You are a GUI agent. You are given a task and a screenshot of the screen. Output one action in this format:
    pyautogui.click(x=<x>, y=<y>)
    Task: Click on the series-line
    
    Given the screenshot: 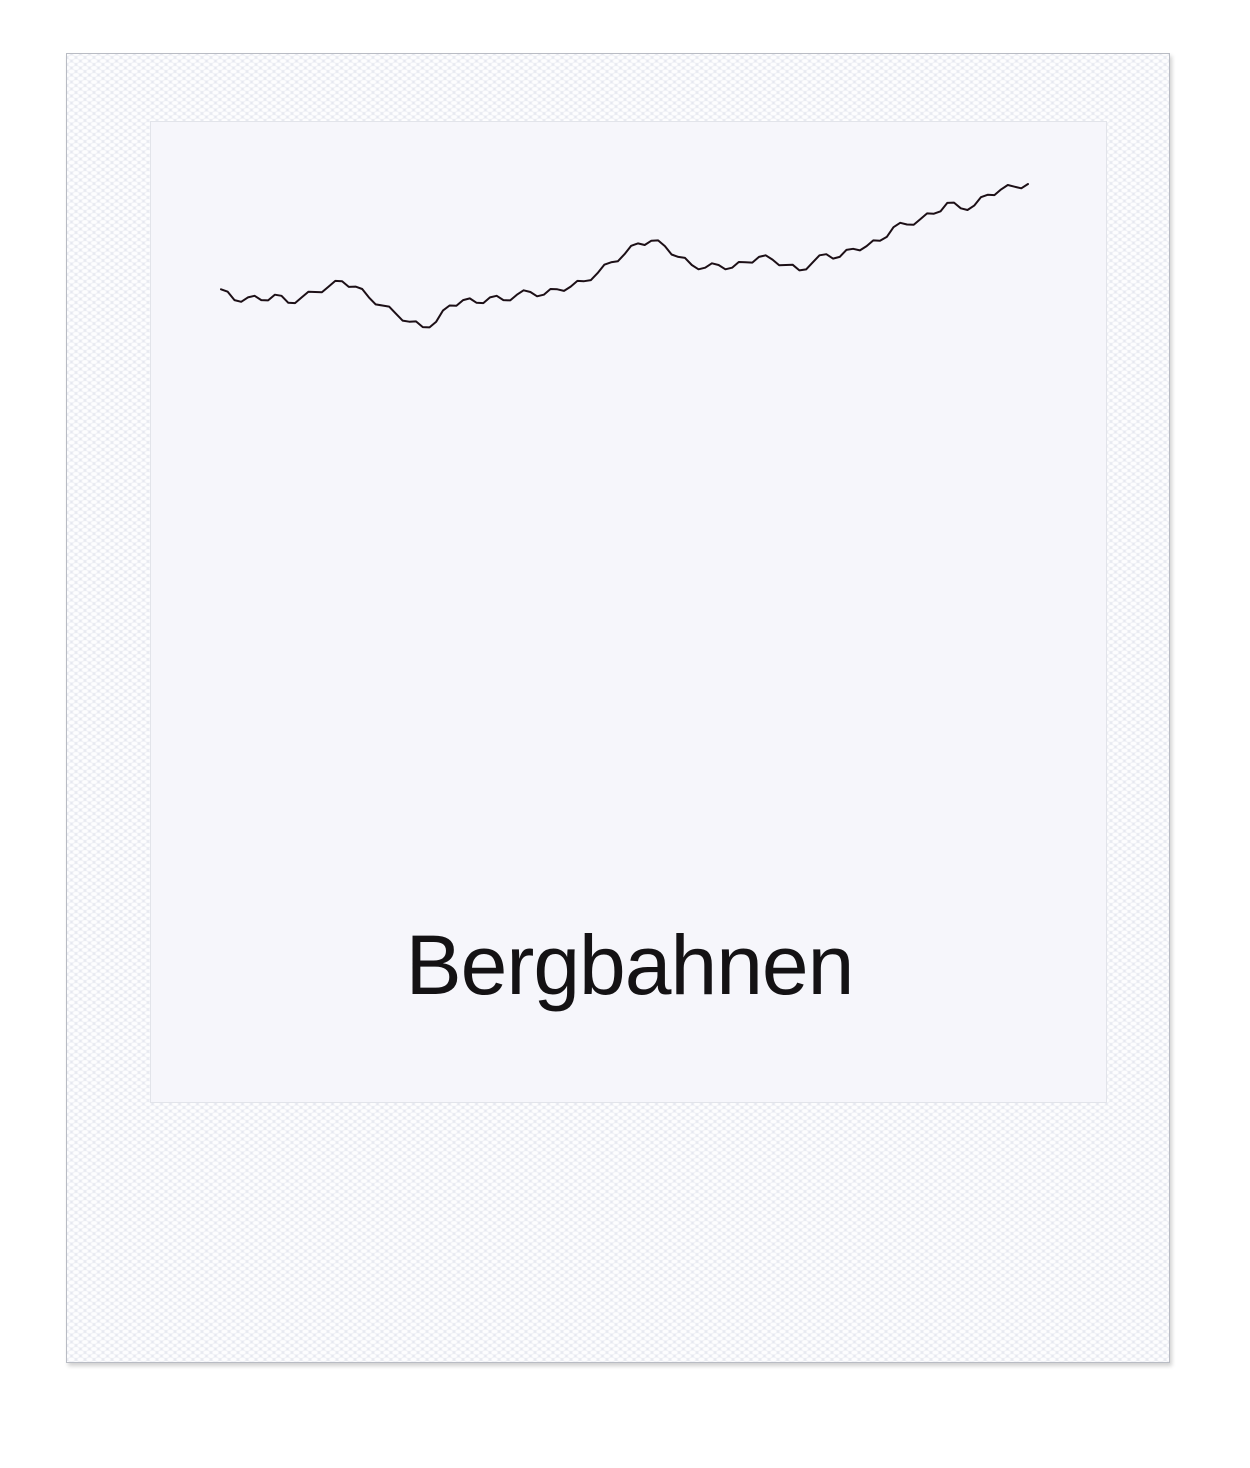 What is the action you would take?
    pyautogui.click(x=624, y=256)
    